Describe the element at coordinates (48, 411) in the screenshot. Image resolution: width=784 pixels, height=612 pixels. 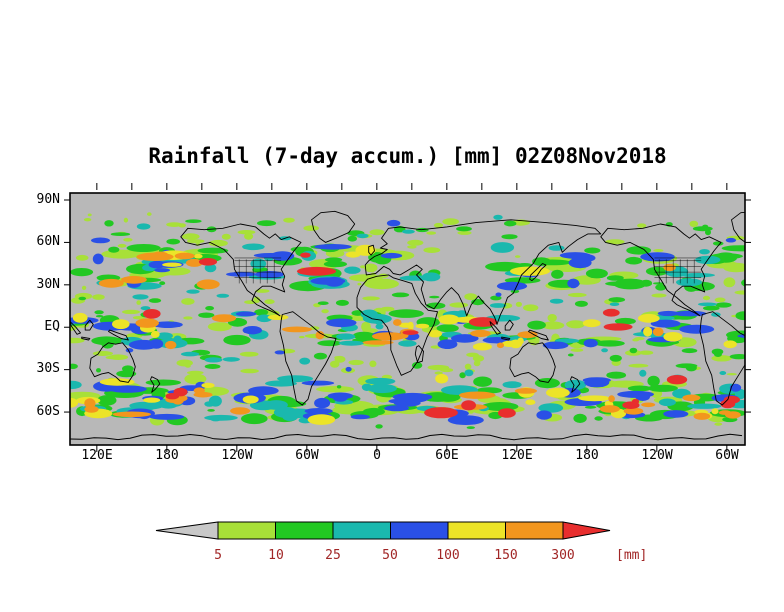
I see `lat-tick-label: 60S` at that location.